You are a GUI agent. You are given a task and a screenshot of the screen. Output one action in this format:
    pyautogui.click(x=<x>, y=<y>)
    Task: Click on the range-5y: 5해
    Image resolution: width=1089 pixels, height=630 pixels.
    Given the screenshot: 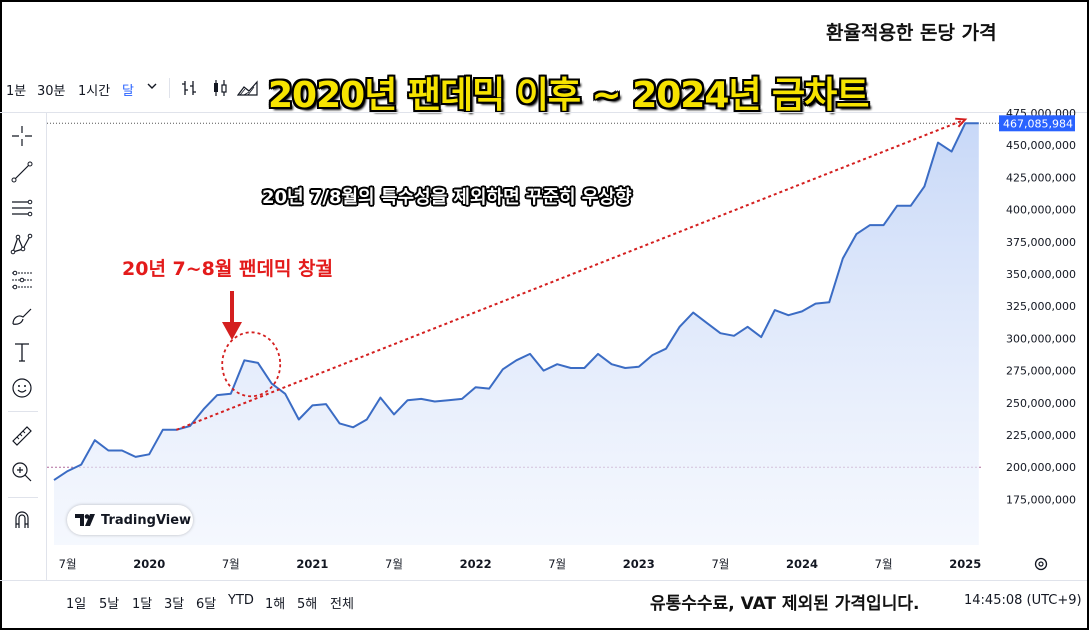 What is the action you would take?
    pyautogui.click(x=307, y=604)
    